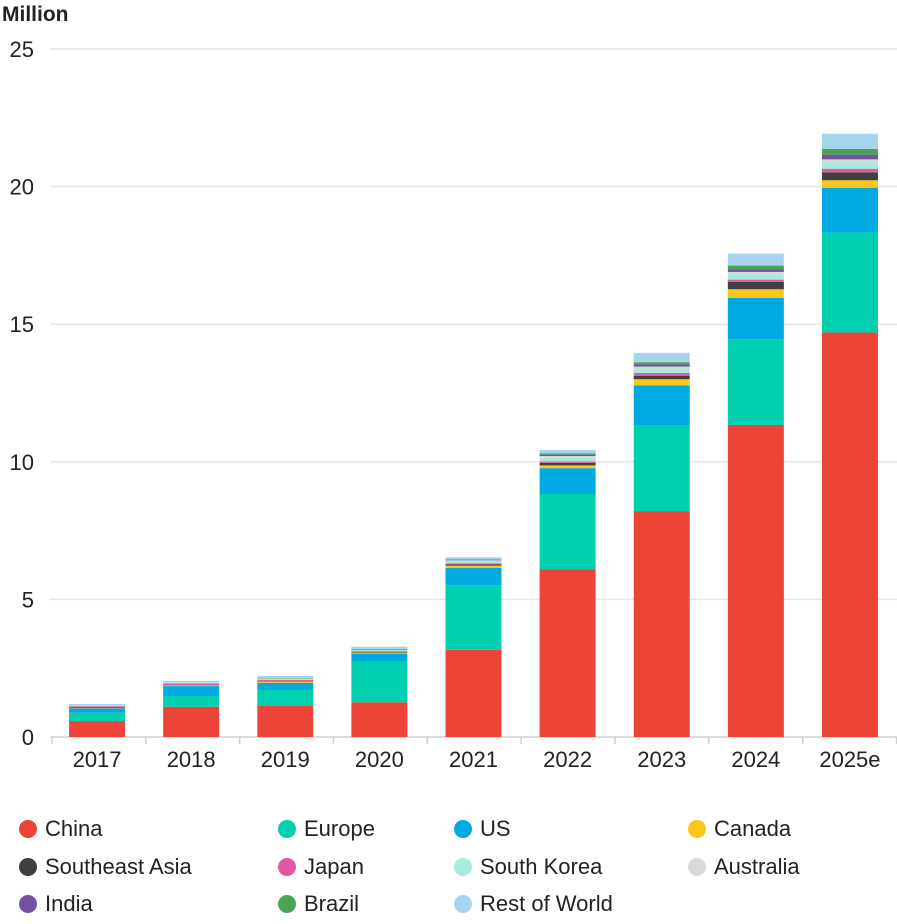 This screenshot has width=897, height=924. I want to click on legend-label: Japan, so click(334, 866).